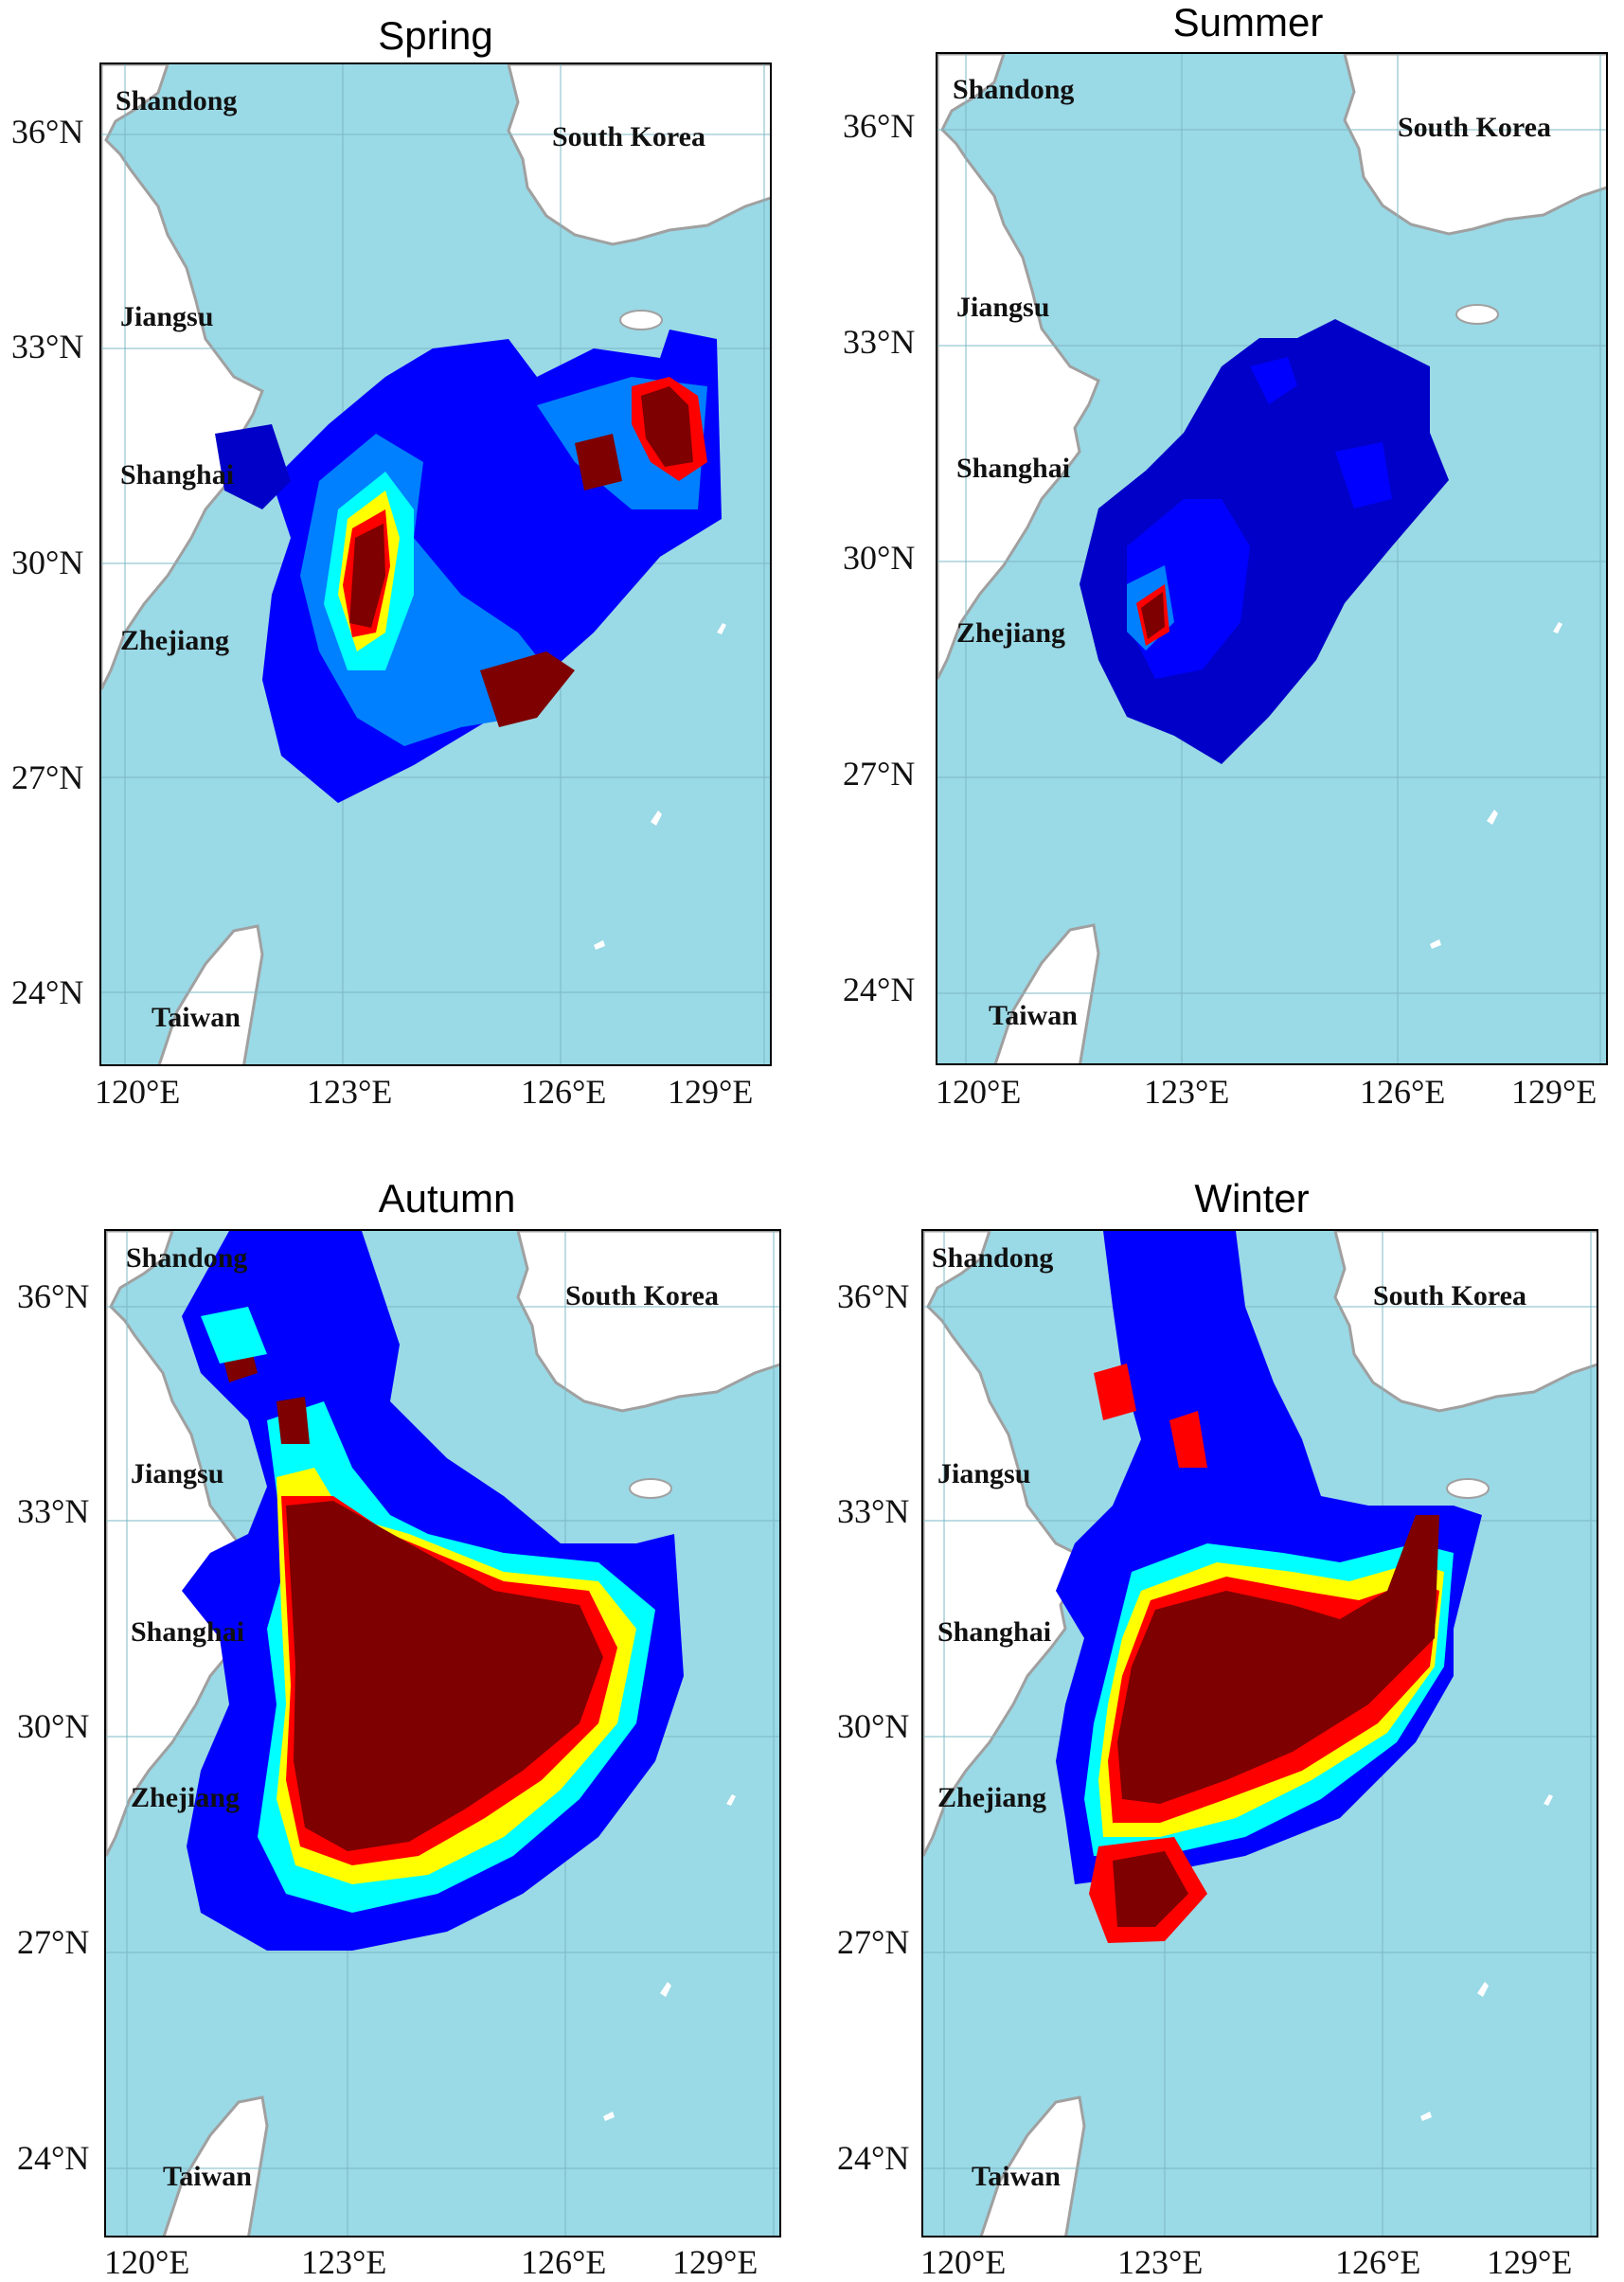 This screenshot has height=2282, width=1624. Describe the element at coordinates (1252, 1198) in the screenshot. I see `panel-title: Winter` at that location.